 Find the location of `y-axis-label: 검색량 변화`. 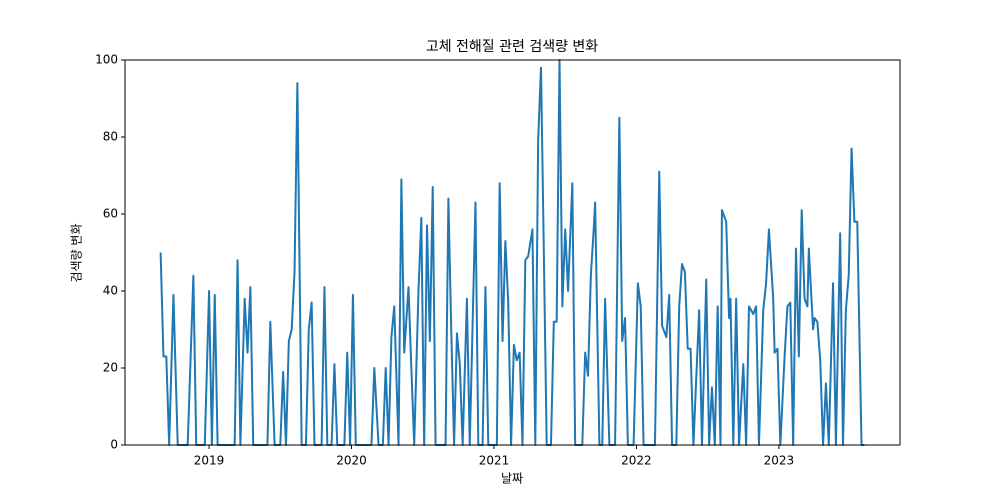

y-axis-label: 검색량 변화 is located at coordinates (77, 252).